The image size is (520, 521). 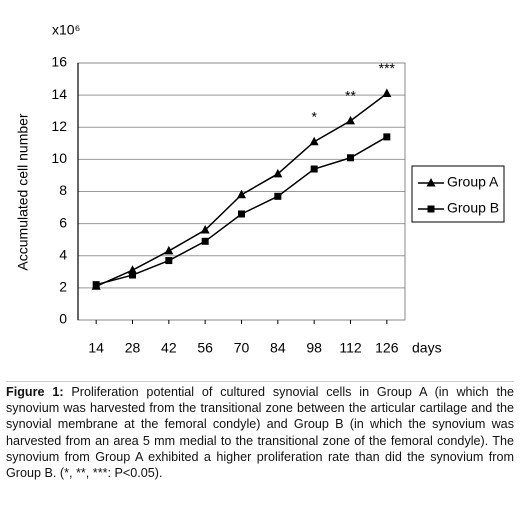 I want to click on legend-label: Group B, so click(x=473, y=208).